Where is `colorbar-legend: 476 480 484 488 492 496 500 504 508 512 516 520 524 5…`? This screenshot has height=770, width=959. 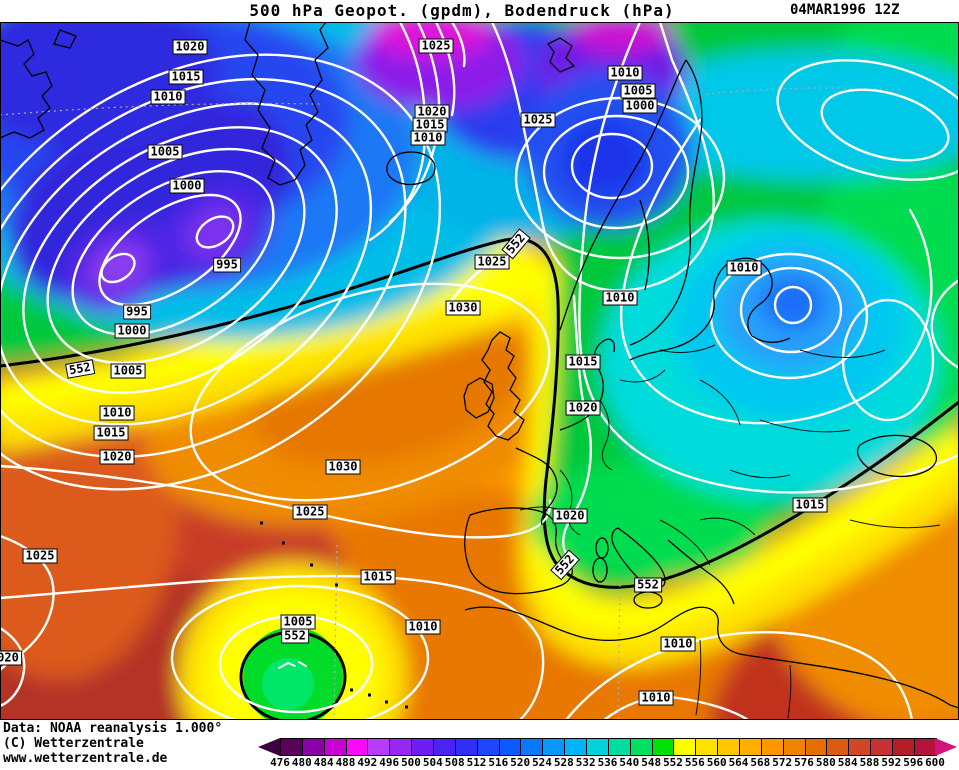 colorbar-legend: 476 480 484 488 492 496 500 504 508 512 516 520 524 5… is located at coordinates (608, 753).